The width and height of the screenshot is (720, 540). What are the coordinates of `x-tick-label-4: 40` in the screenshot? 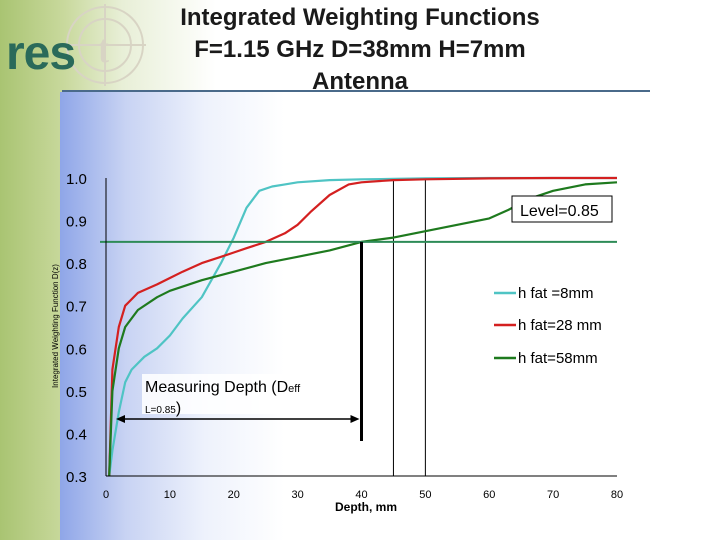 It's located at (361, 495).